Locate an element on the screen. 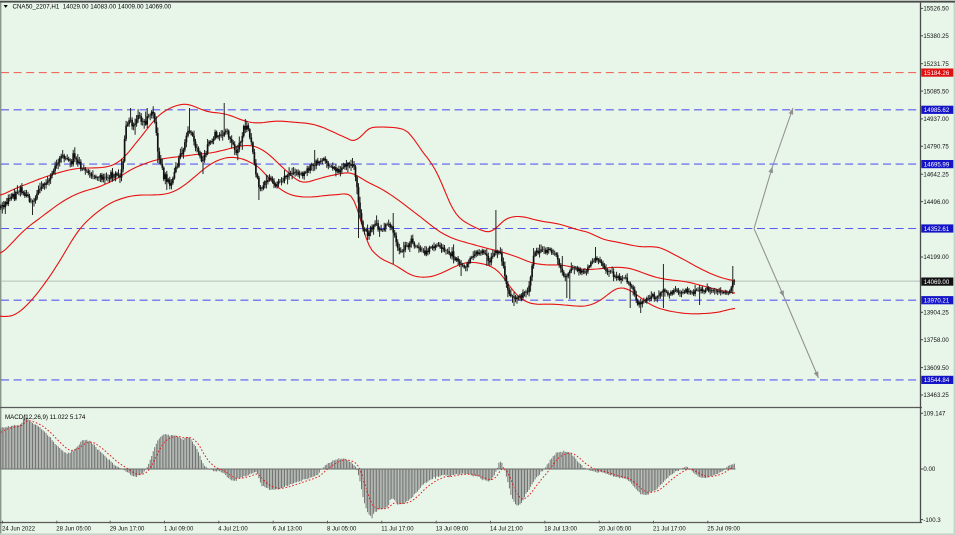 The image size is (955, 535). svg-text: 25 Jul 09:00 is located at coordinates (723, 529).